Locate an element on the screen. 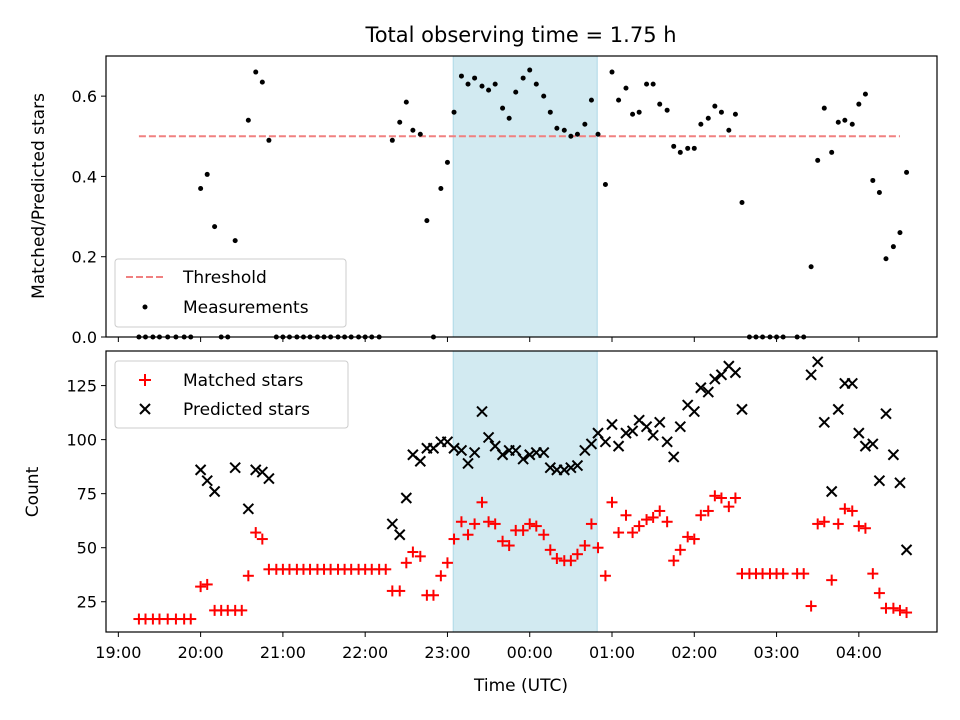 The image size is (960, 720). ratio-y-axis-label: Matched/Predicted stars is located at coordinates (39, 196).